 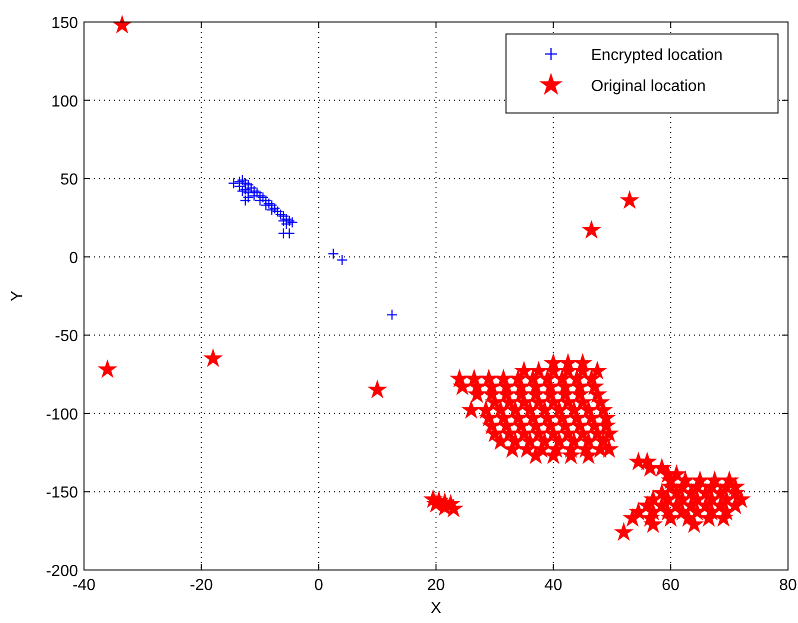 I want to click on legend-label: Original location, so click(x=648, y=86).